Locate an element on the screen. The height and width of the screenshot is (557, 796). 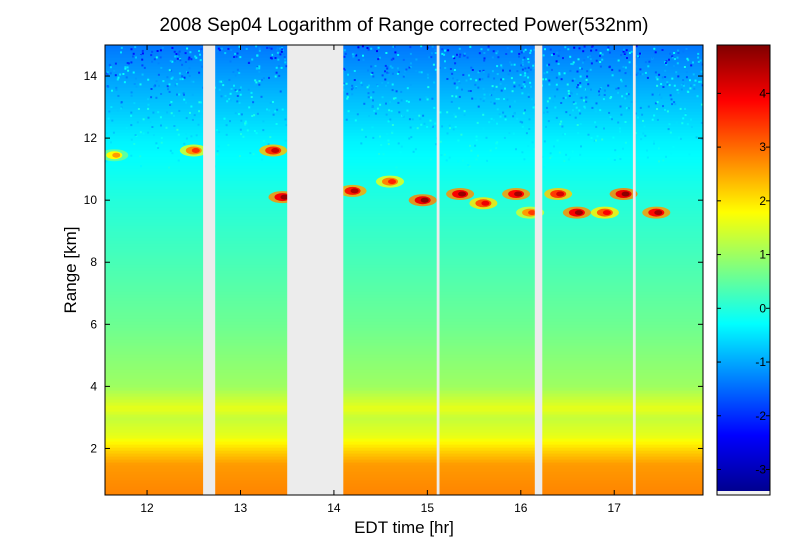
colorbar-tick-label: 1 is located at coordinates (762, 255).